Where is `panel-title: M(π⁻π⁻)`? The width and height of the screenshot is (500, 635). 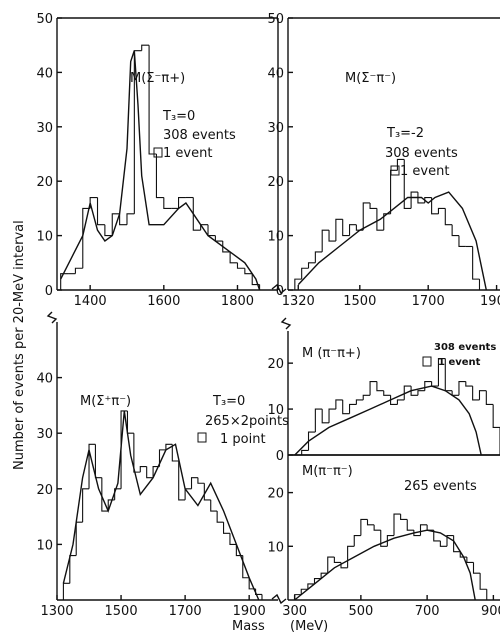 panel-title: M(π⁻π⁻) is located at coordinates (327, 471).